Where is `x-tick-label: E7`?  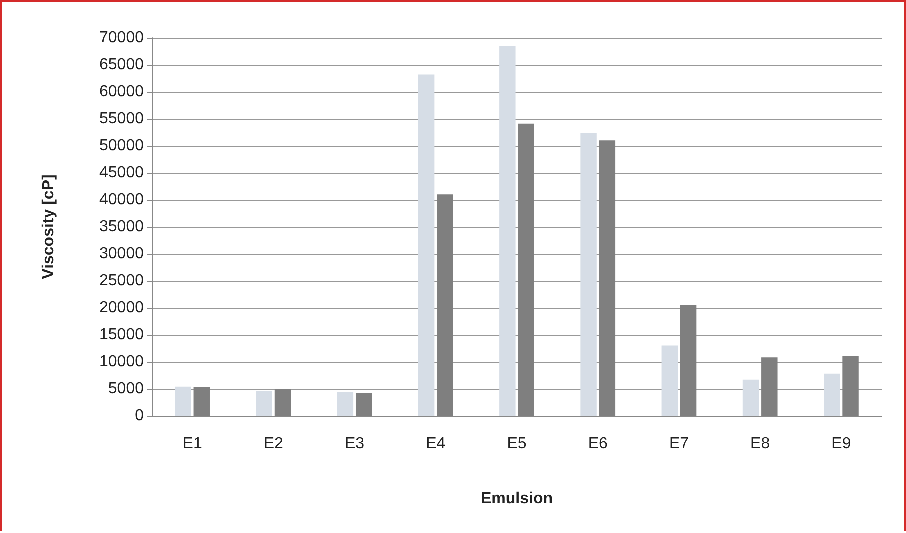
x-tick-label: E7 is located at coordinates (679, 444).